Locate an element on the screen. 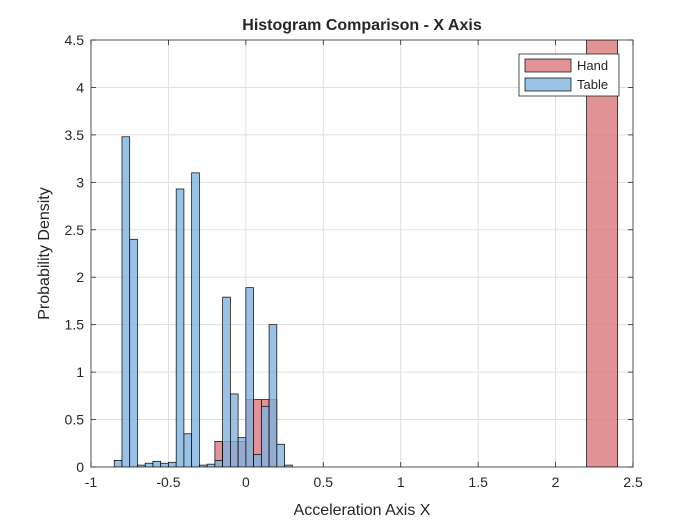 This screenshot has width=700, height=530. legend-swatch-table is located at coordinates (548, 84).